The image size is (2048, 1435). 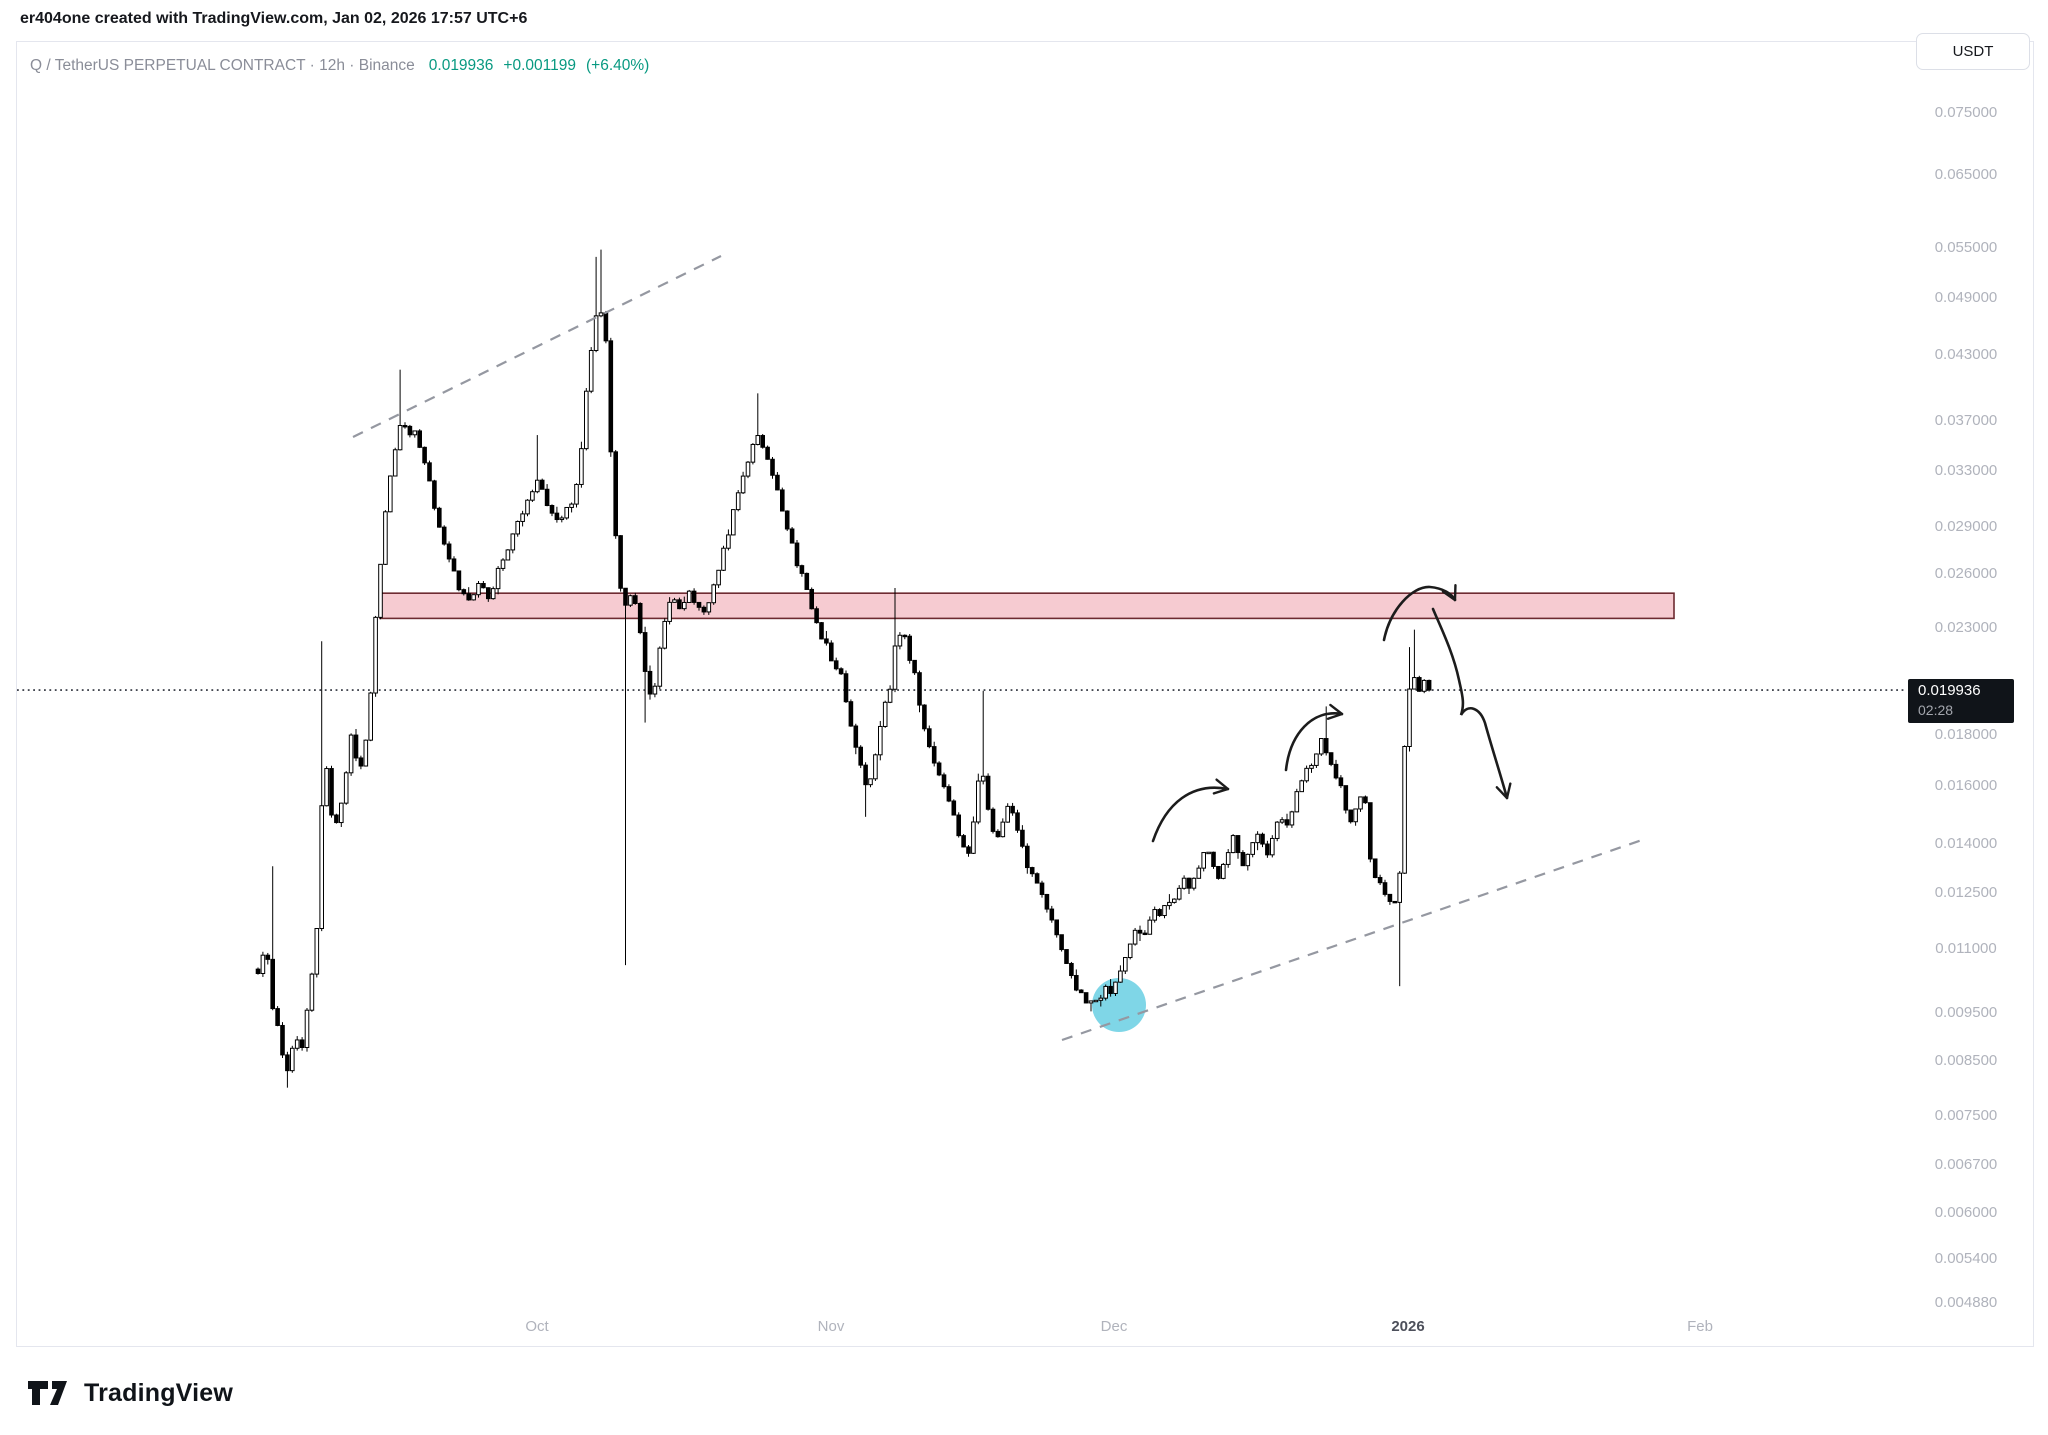 What do you see at coordinates (1190, 810) in the screenshot?
I see `annotation-arrow` at bounding box center [1190, 810].